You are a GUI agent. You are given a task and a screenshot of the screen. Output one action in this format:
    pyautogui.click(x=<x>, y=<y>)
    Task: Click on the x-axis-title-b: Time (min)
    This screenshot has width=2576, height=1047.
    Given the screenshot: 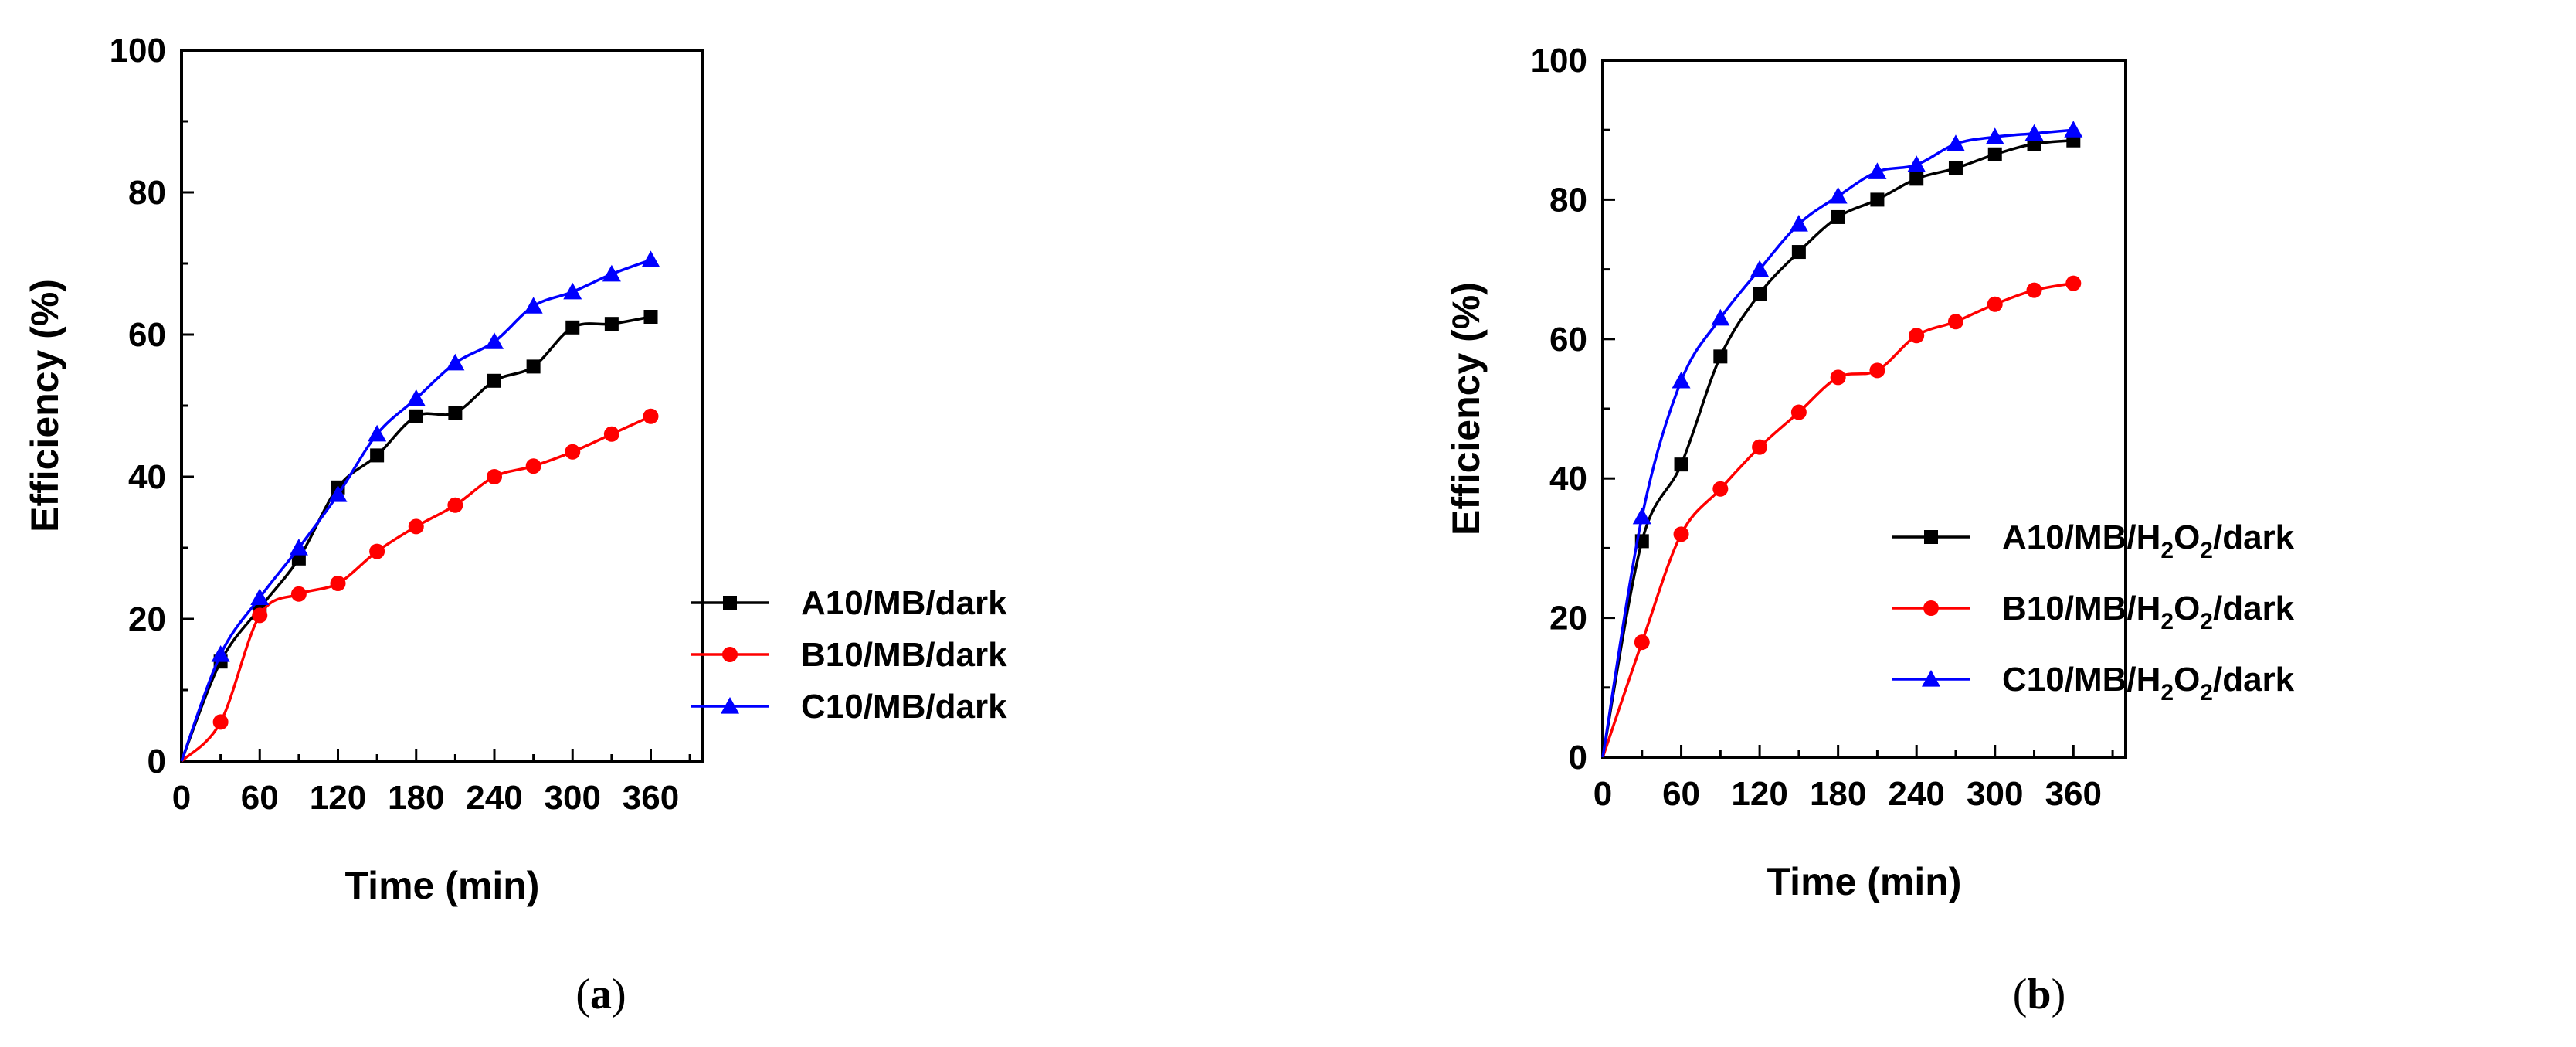 What is the action you would take?
    pyautogui.click(x=1865, y=881)
    